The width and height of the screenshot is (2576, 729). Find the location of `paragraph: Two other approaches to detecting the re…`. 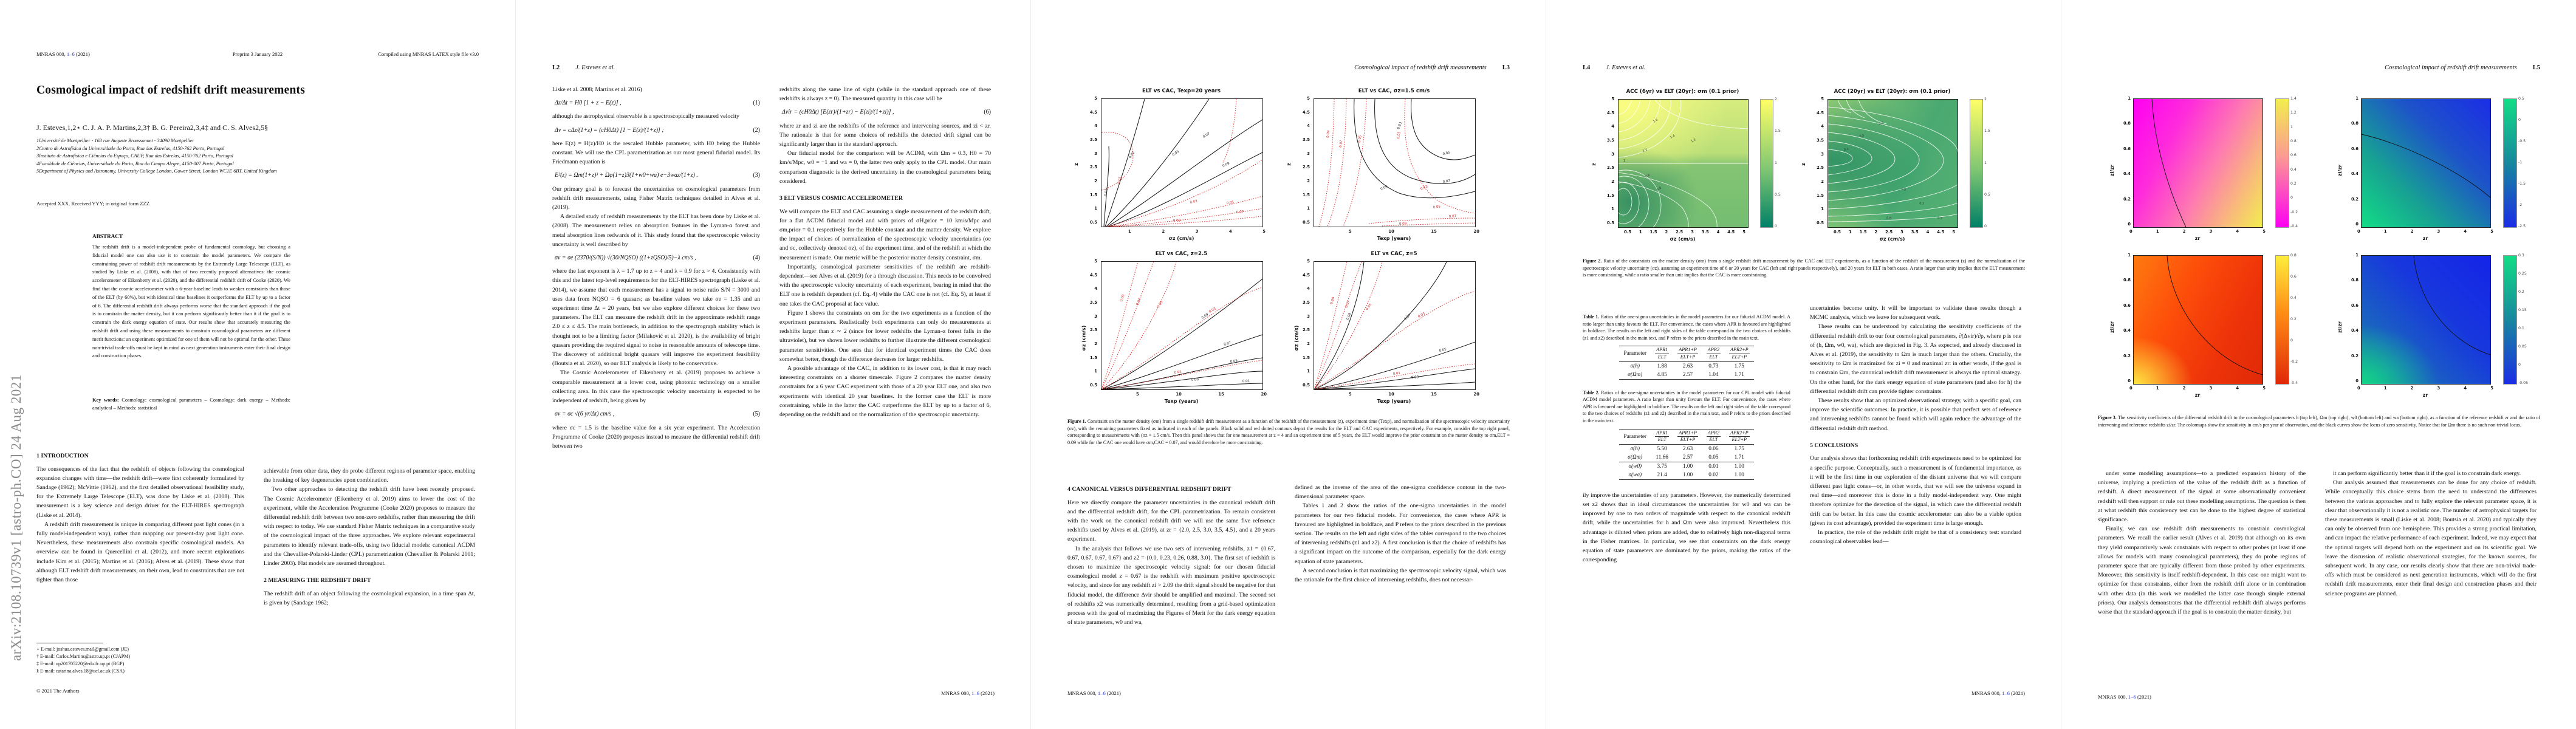

paragraph: Two other approaches to detecting the re… is located at coordinates (369, 527).